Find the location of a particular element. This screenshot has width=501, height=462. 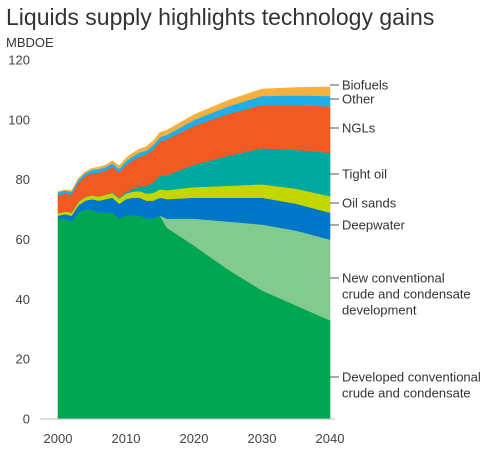

series-label-new-conventional-crude-and-condensate-development: development is located at coordinates (379, 310).